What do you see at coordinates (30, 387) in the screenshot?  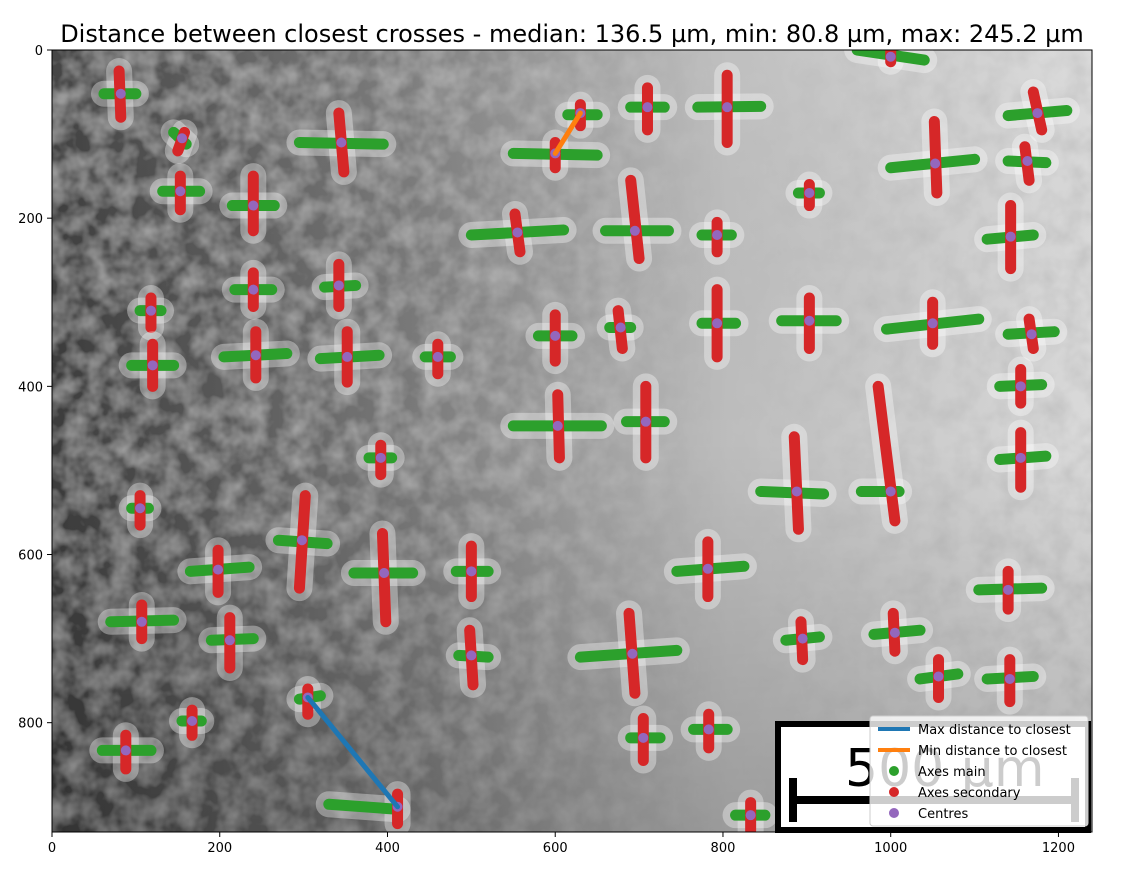 I see `y-tick-label: 400` at bounding box center [30, 387].